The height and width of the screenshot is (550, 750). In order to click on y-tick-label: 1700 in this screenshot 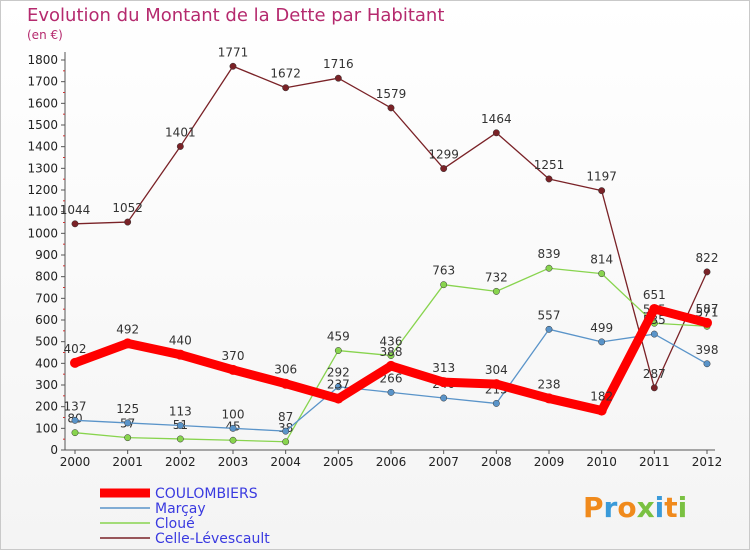, I will do `click(42, 82)`.